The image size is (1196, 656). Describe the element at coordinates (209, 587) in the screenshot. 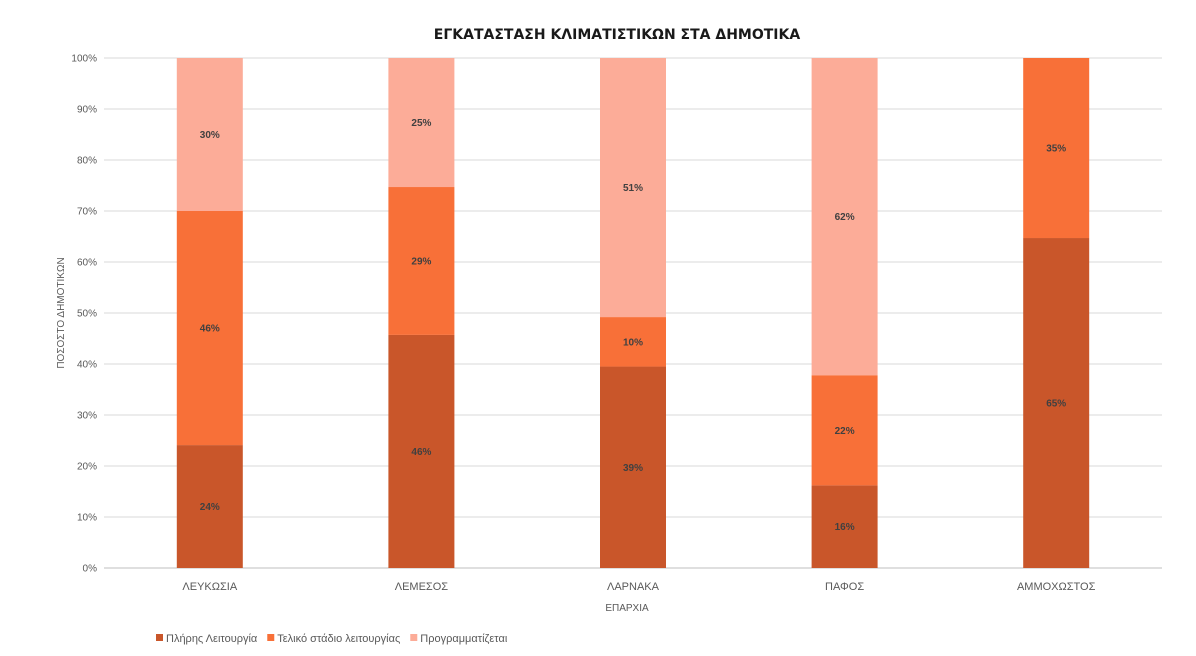

I see `x-tick-label: ΛΕΥΚΩΣΙΑ` at that location.